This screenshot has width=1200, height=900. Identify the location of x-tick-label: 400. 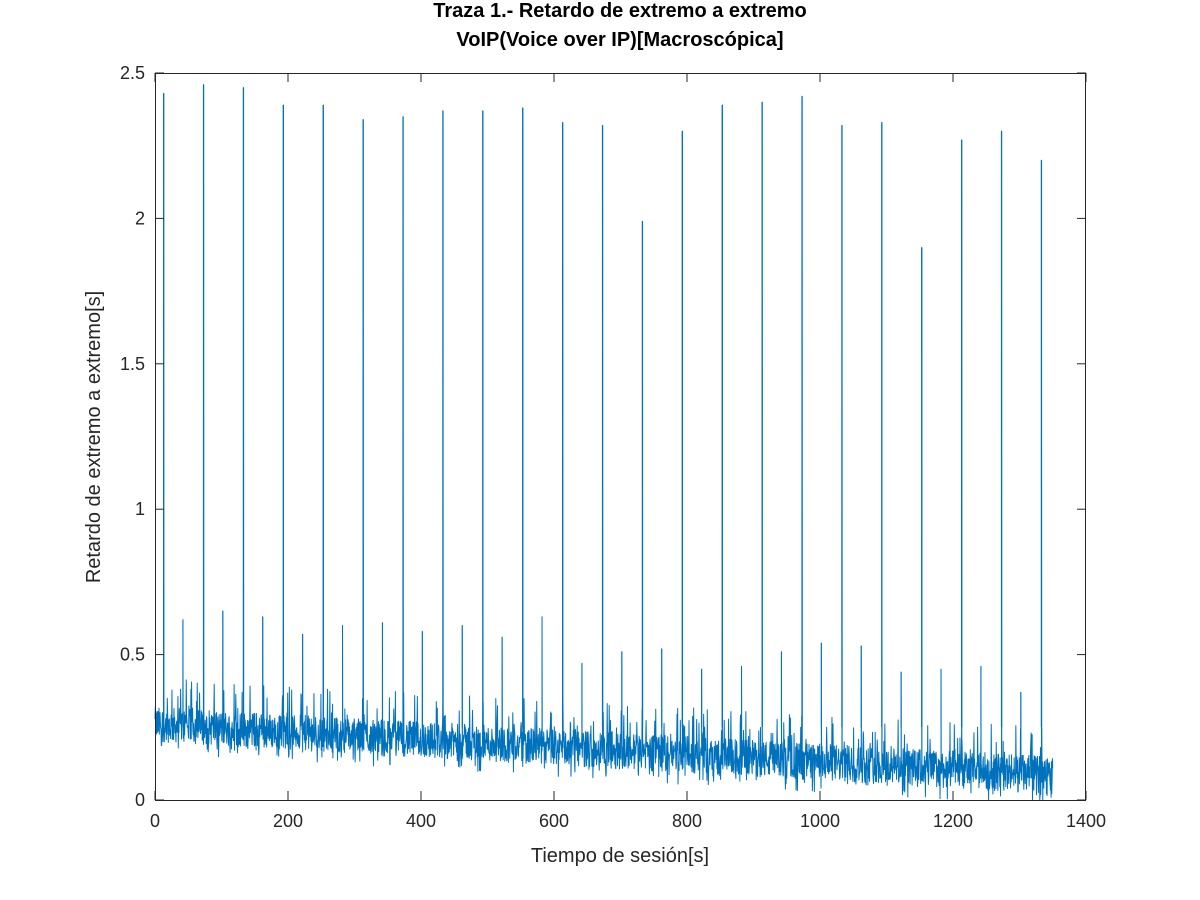
(421, 821).